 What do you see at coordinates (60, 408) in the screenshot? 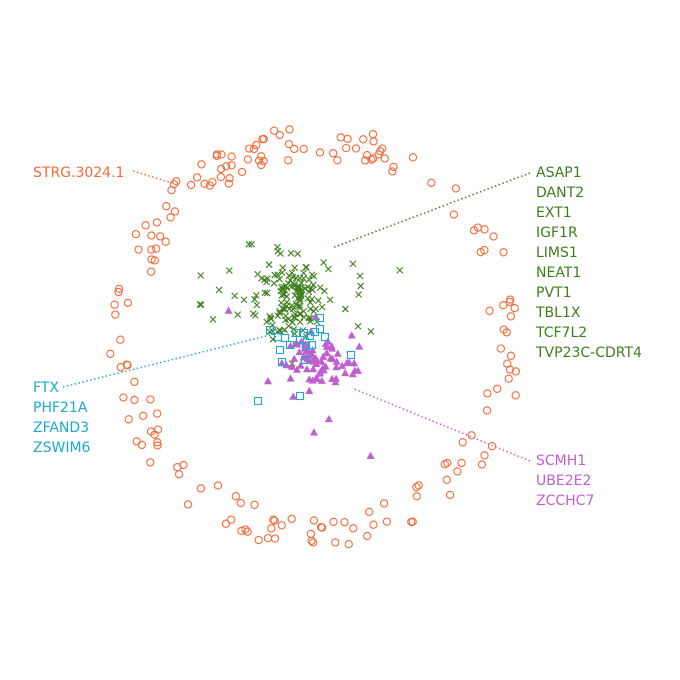
I see `label-phf21a: PHF21A` at bounding box center [60, 408].